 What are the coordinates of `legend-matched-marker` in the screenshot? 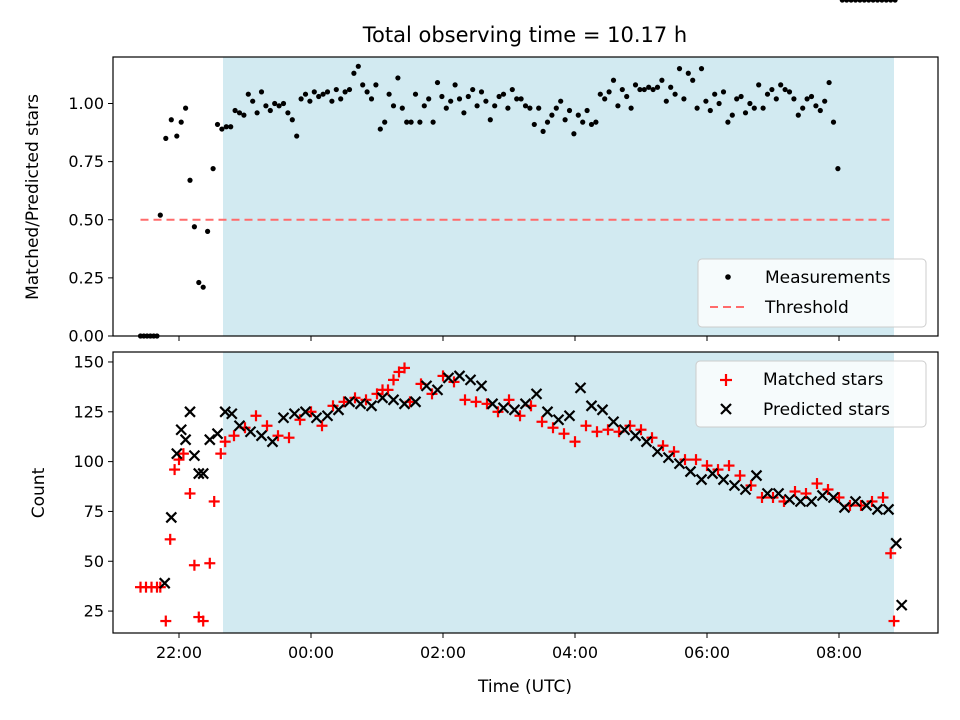 It's located at (726, 380).